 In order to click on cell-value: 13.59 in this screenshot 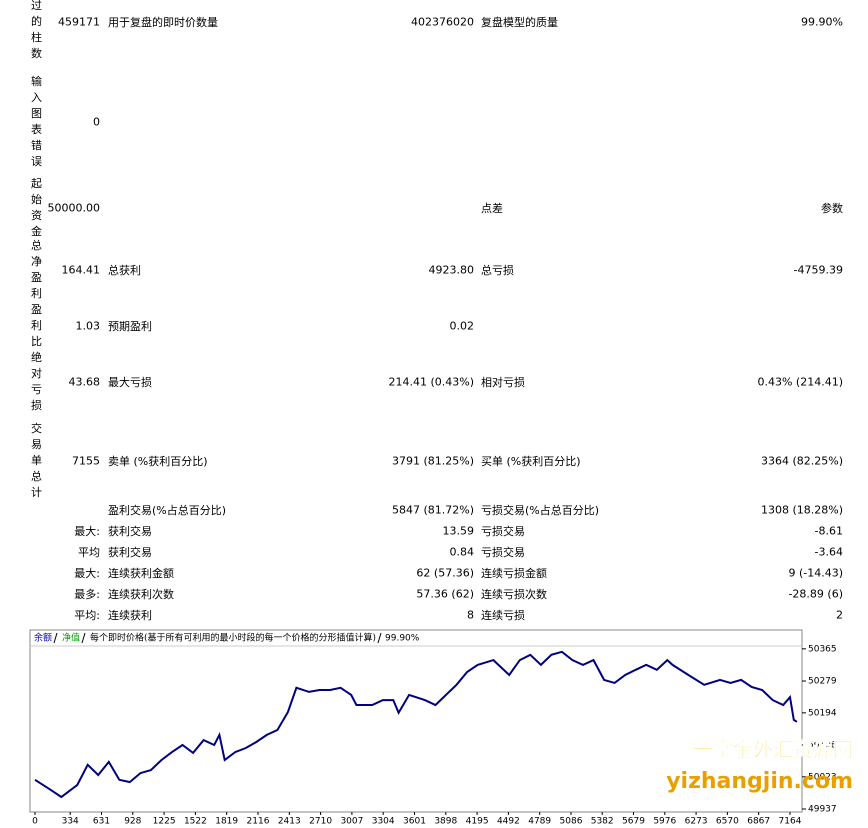, I will do `click(458, 531)`.